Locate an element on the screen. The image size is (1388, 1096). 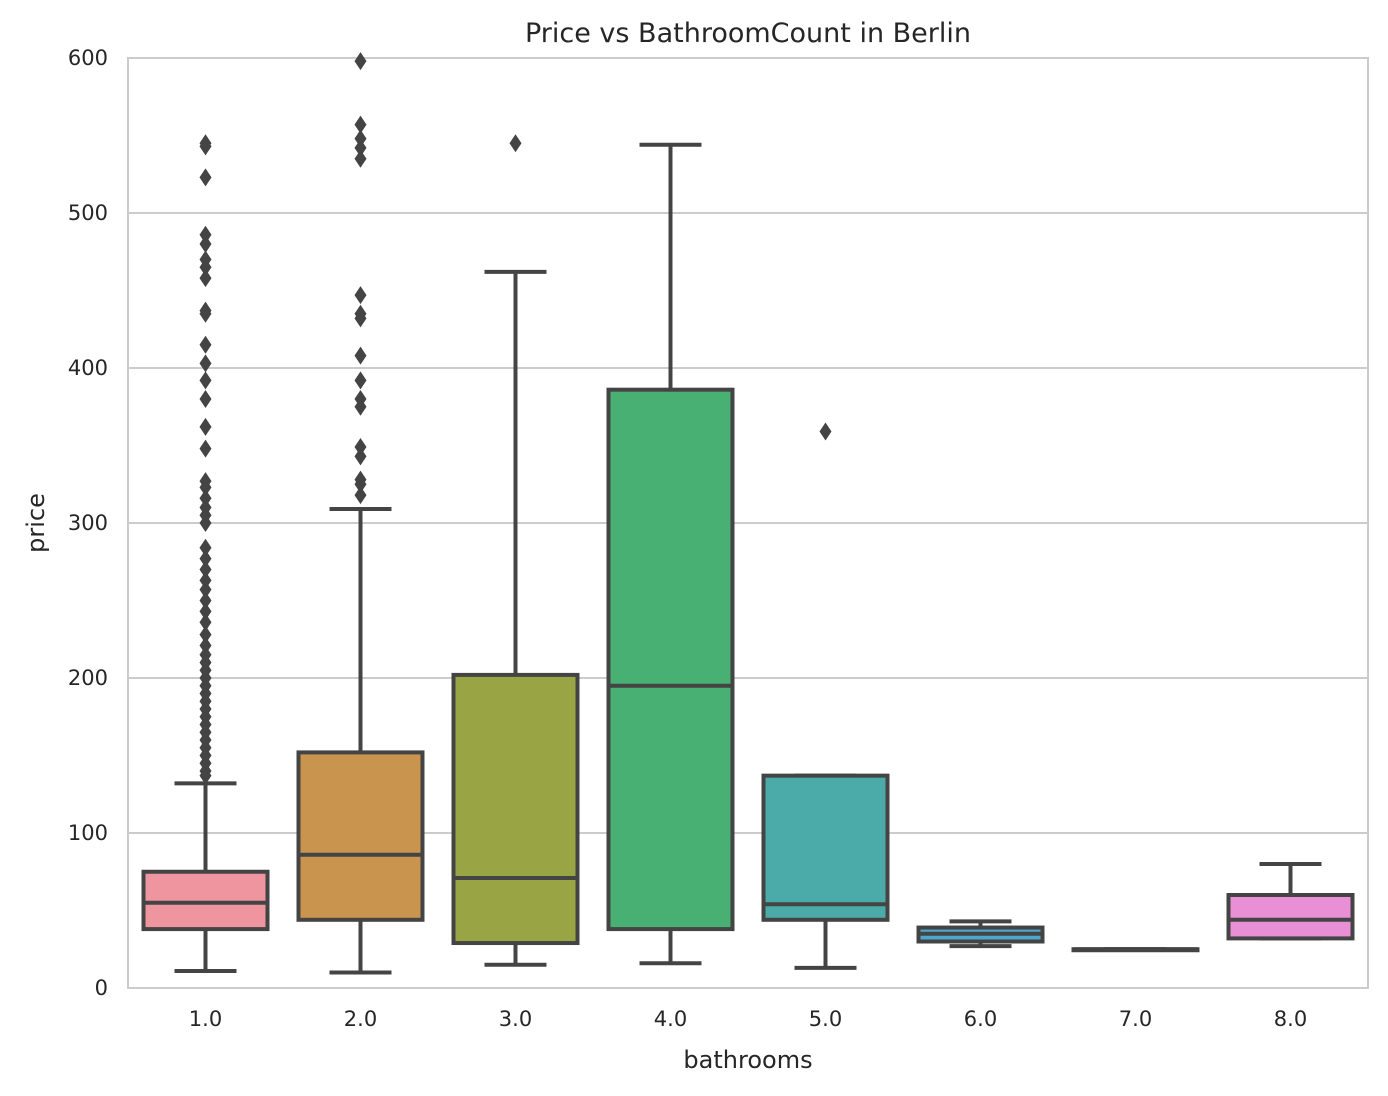
outlier-1.0-23 is located at coordinates (205, 558).